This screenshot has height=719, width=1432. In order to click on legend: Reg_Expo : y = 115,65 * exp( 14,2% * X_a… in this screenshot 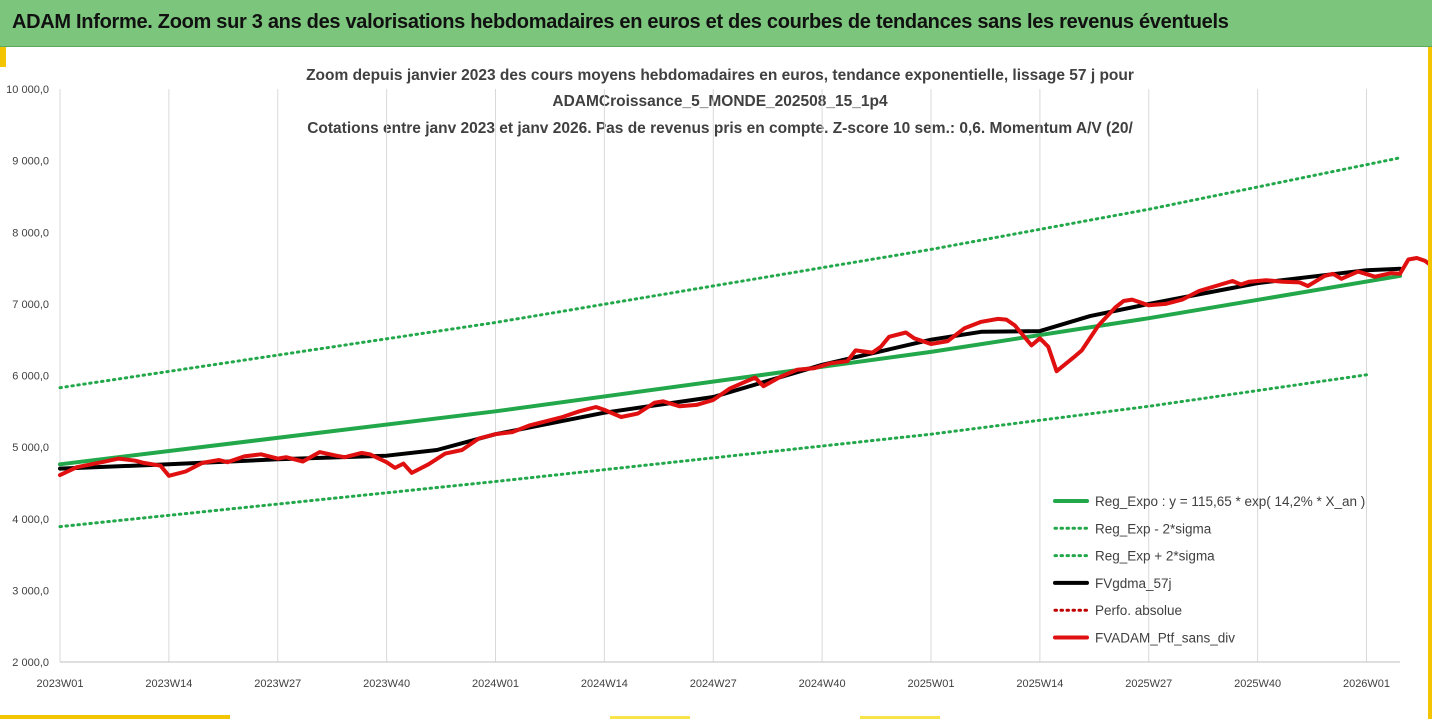, I will do `click(1209, 570)`.